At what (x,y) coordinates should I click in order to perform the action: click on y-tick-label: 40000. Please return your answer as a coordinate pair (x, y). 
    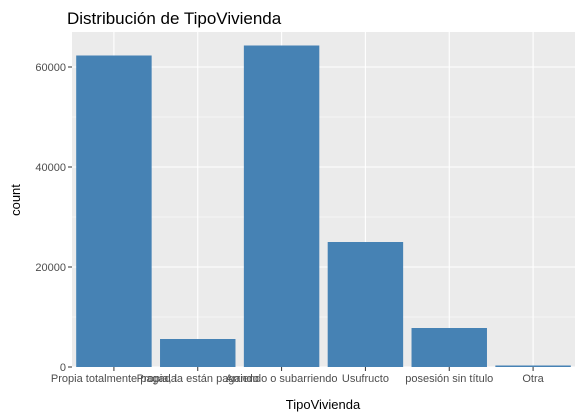
    Looking at the image, I should click on (50, 168).